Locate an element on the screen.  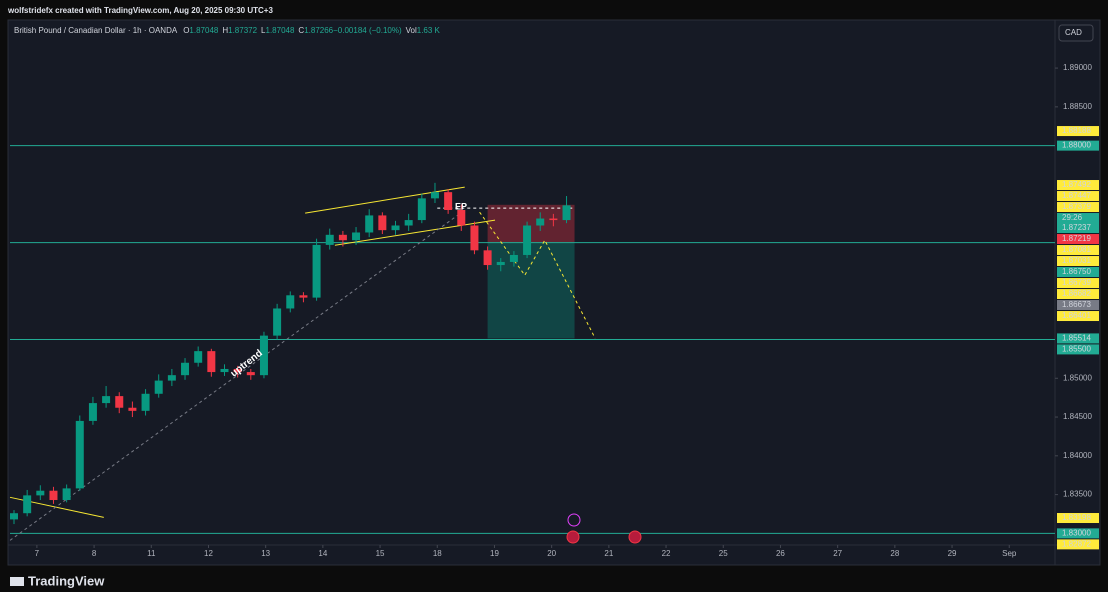
x-tick-label: 21 is located at coordinates (608, 553).